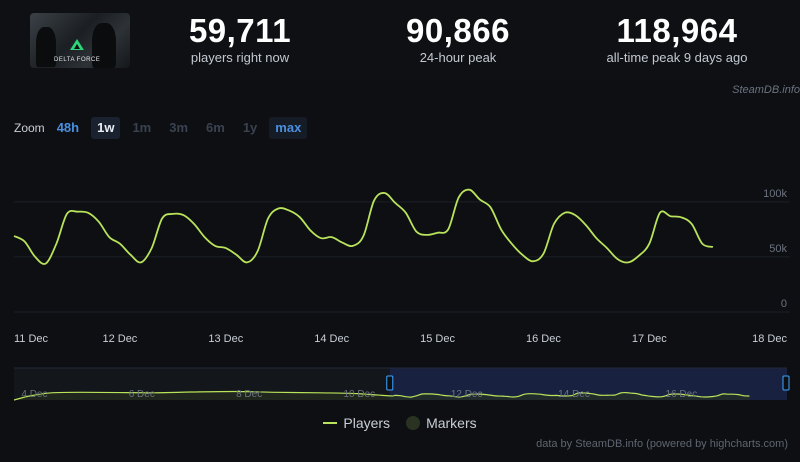  Describe the element at coordinates (240, 57) in the screenshot. I see `stat-label: players right now` at that location.